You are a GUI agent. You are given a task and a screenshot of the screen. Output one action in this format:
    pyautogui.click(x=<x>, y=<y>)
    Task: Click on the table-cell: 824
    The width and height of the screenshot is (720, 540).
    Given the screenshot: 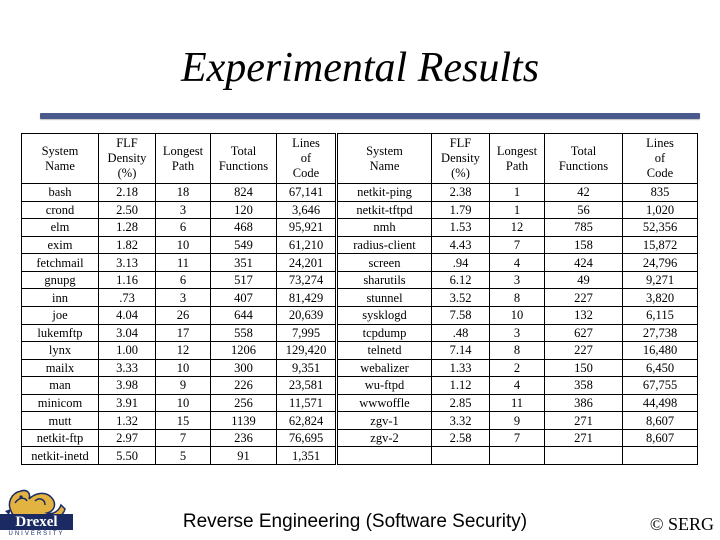 What is the action you would take?
    pyautogui.click(x=243, y=192)
    